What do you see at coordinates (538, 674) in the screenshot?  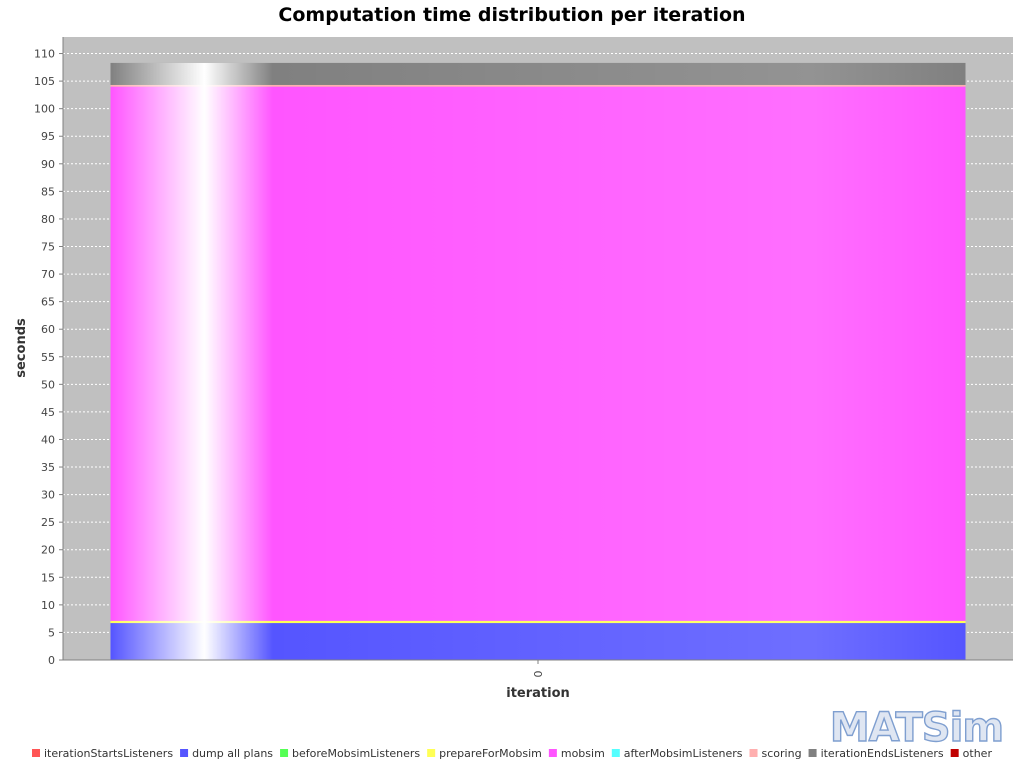 I see `x-tick-label: 0` at bounding box center [538, 674].